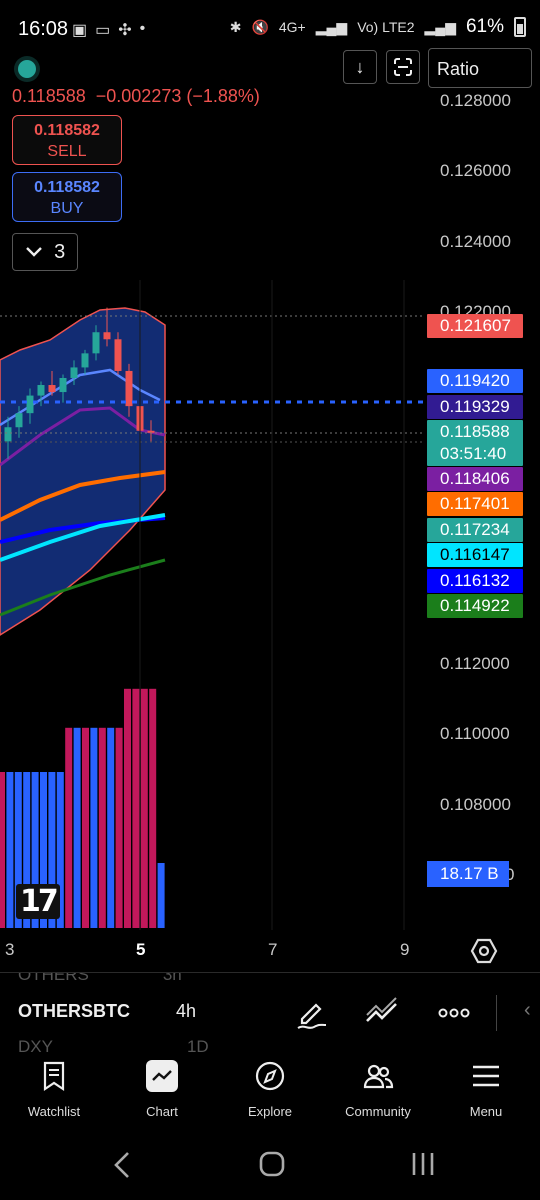 The width and height of the screenshot is (540, 1200). What do you see at coordinates (43, 29) in the screenshot?
I see `status-time: 16:08` at bounding box center [43, 29].